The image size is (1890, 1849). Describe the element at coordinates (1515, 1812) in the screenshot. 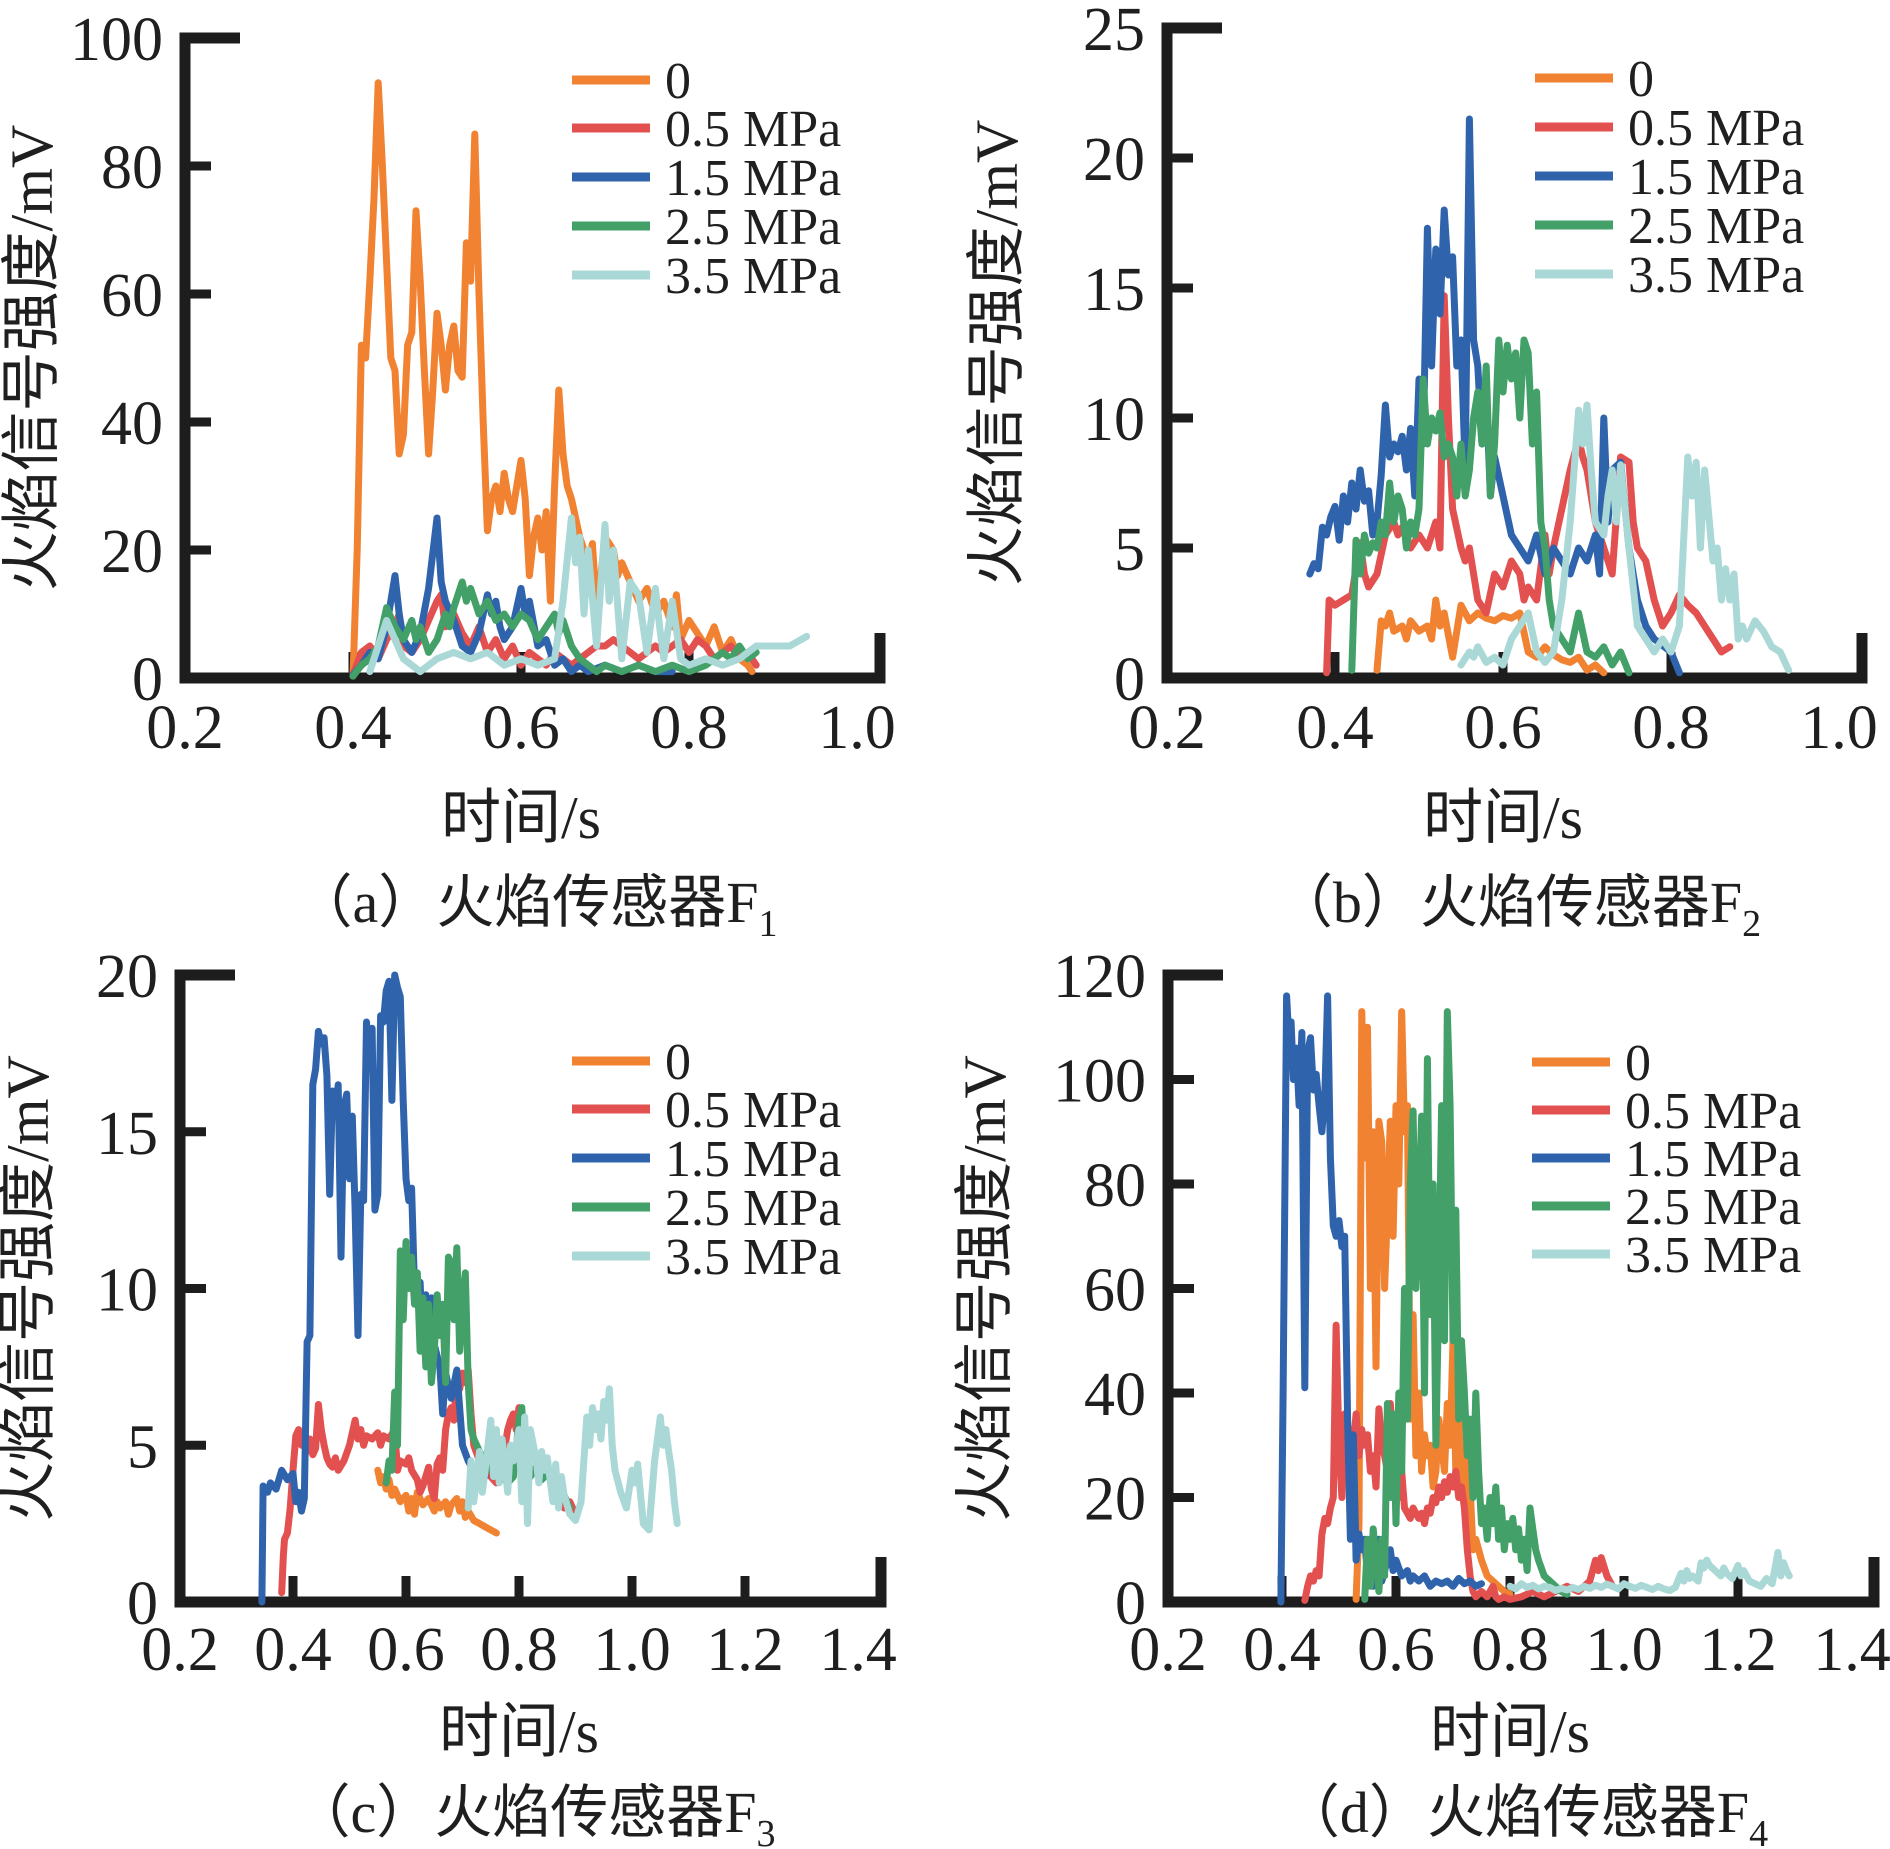

I see `panel-caption-text: （d）火焰传感器F` at that location.